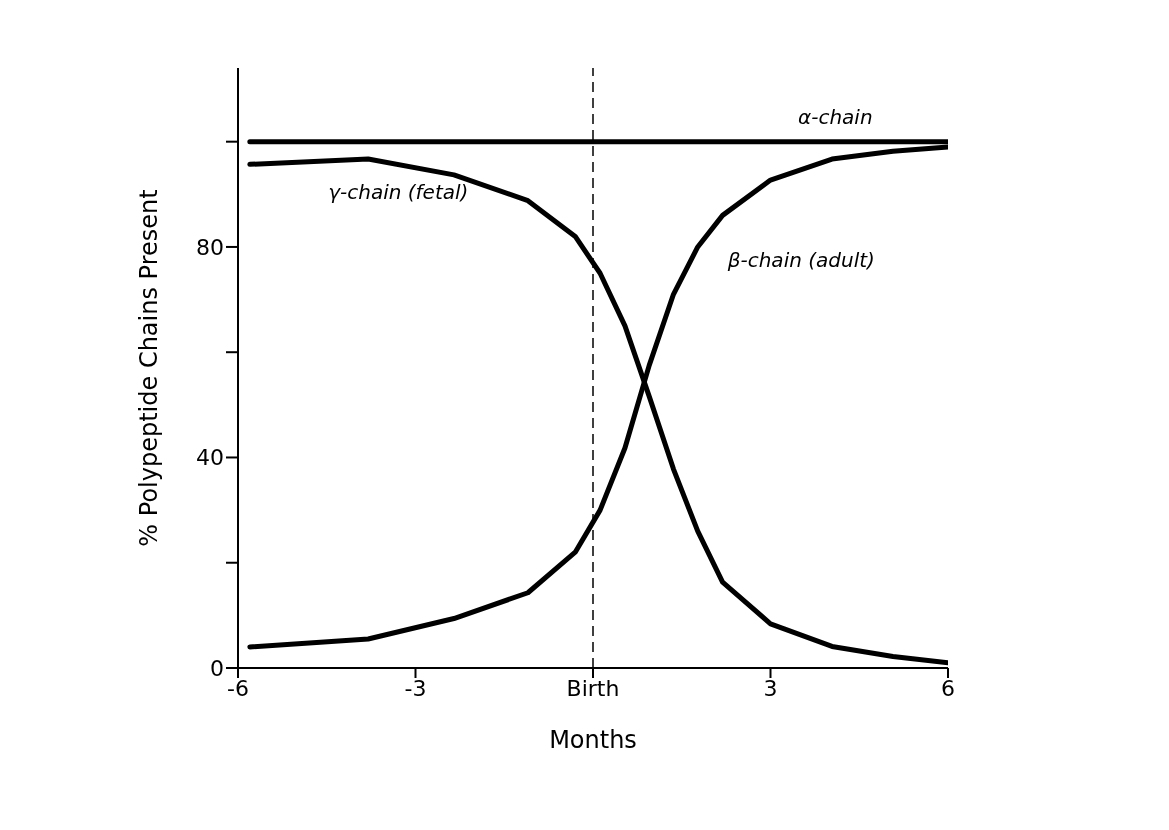 The height and width of the screenshot is (830, 1169). I want to click on x-tick-label: Birth, so click(593, 688).